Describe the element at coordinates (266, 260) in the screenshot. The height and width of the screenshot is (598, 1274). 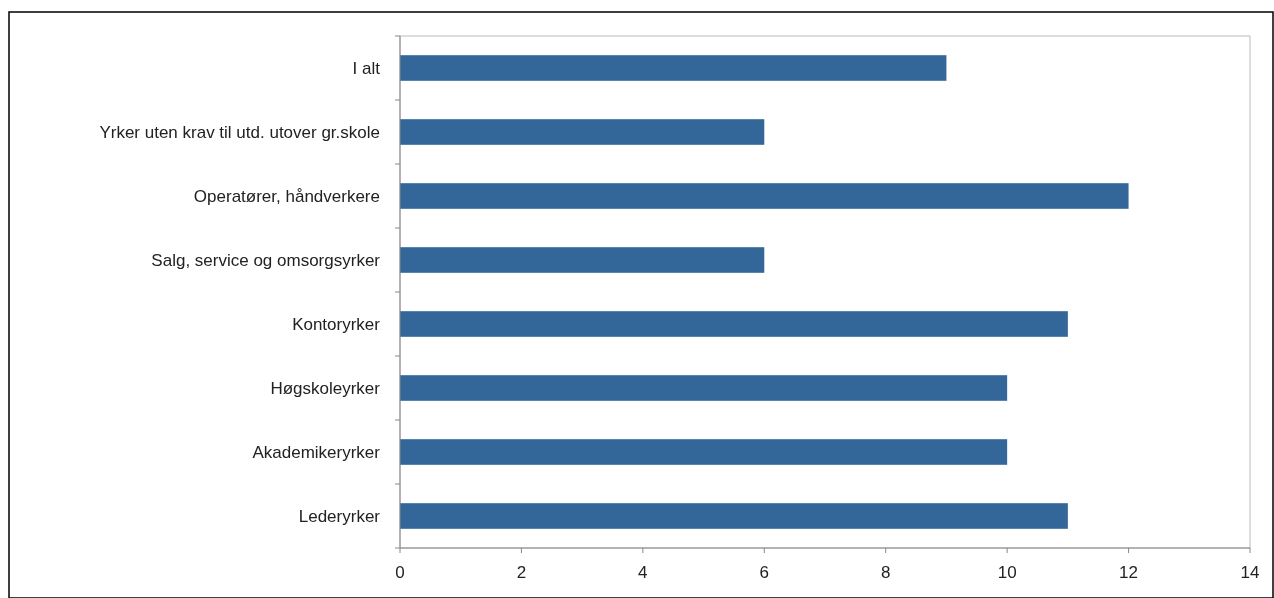
I see `y-tick-label: Salg, service og omsorgsyrker` at that location.